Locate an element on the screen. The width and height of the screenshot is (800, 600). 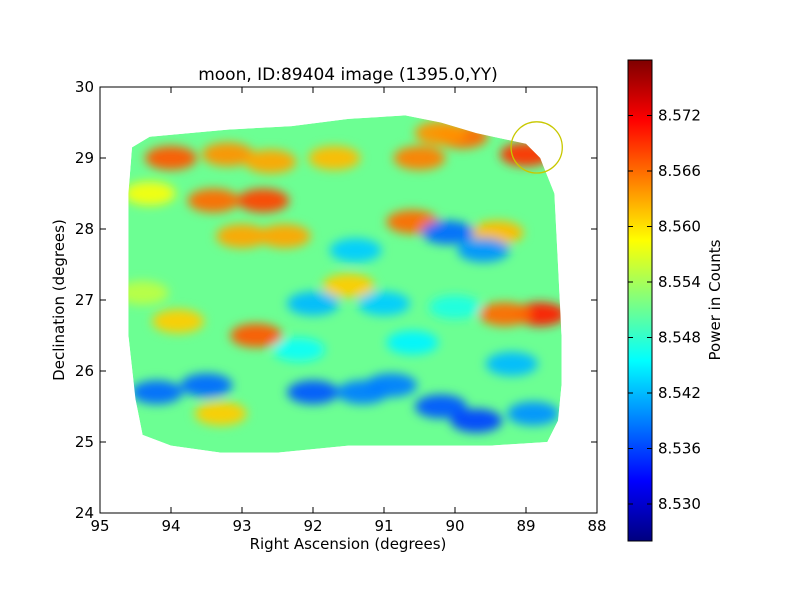
y-tick-label: 30 is located at coordinates (84, 87).